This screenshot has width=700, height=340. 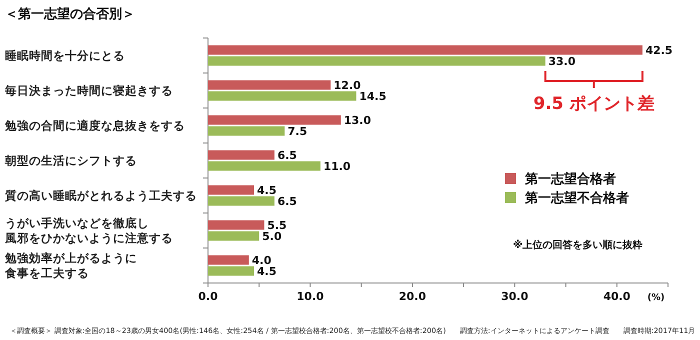 What do you see at coordinates (88, 91) in the screenshot?
I see `y-tick-label: 毎日決まった時間に寝起きする` at bounding box center [88, 91].